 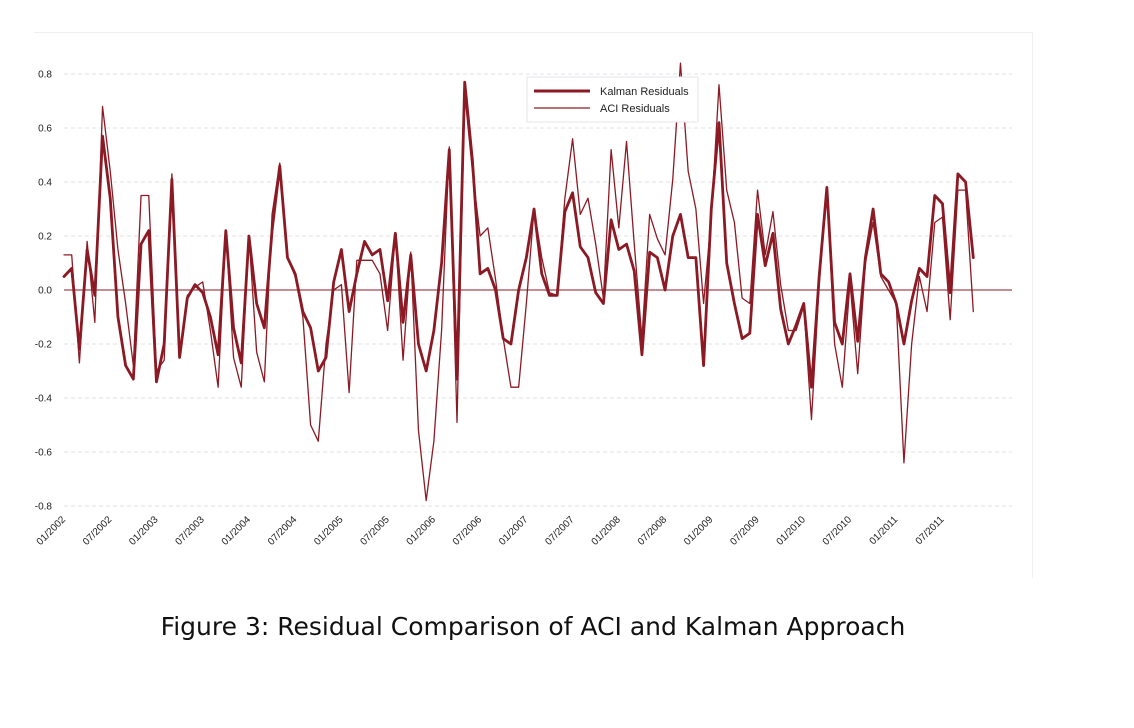 I want to click on x-tick-label: 07/2002, so click(x=98, y=531).